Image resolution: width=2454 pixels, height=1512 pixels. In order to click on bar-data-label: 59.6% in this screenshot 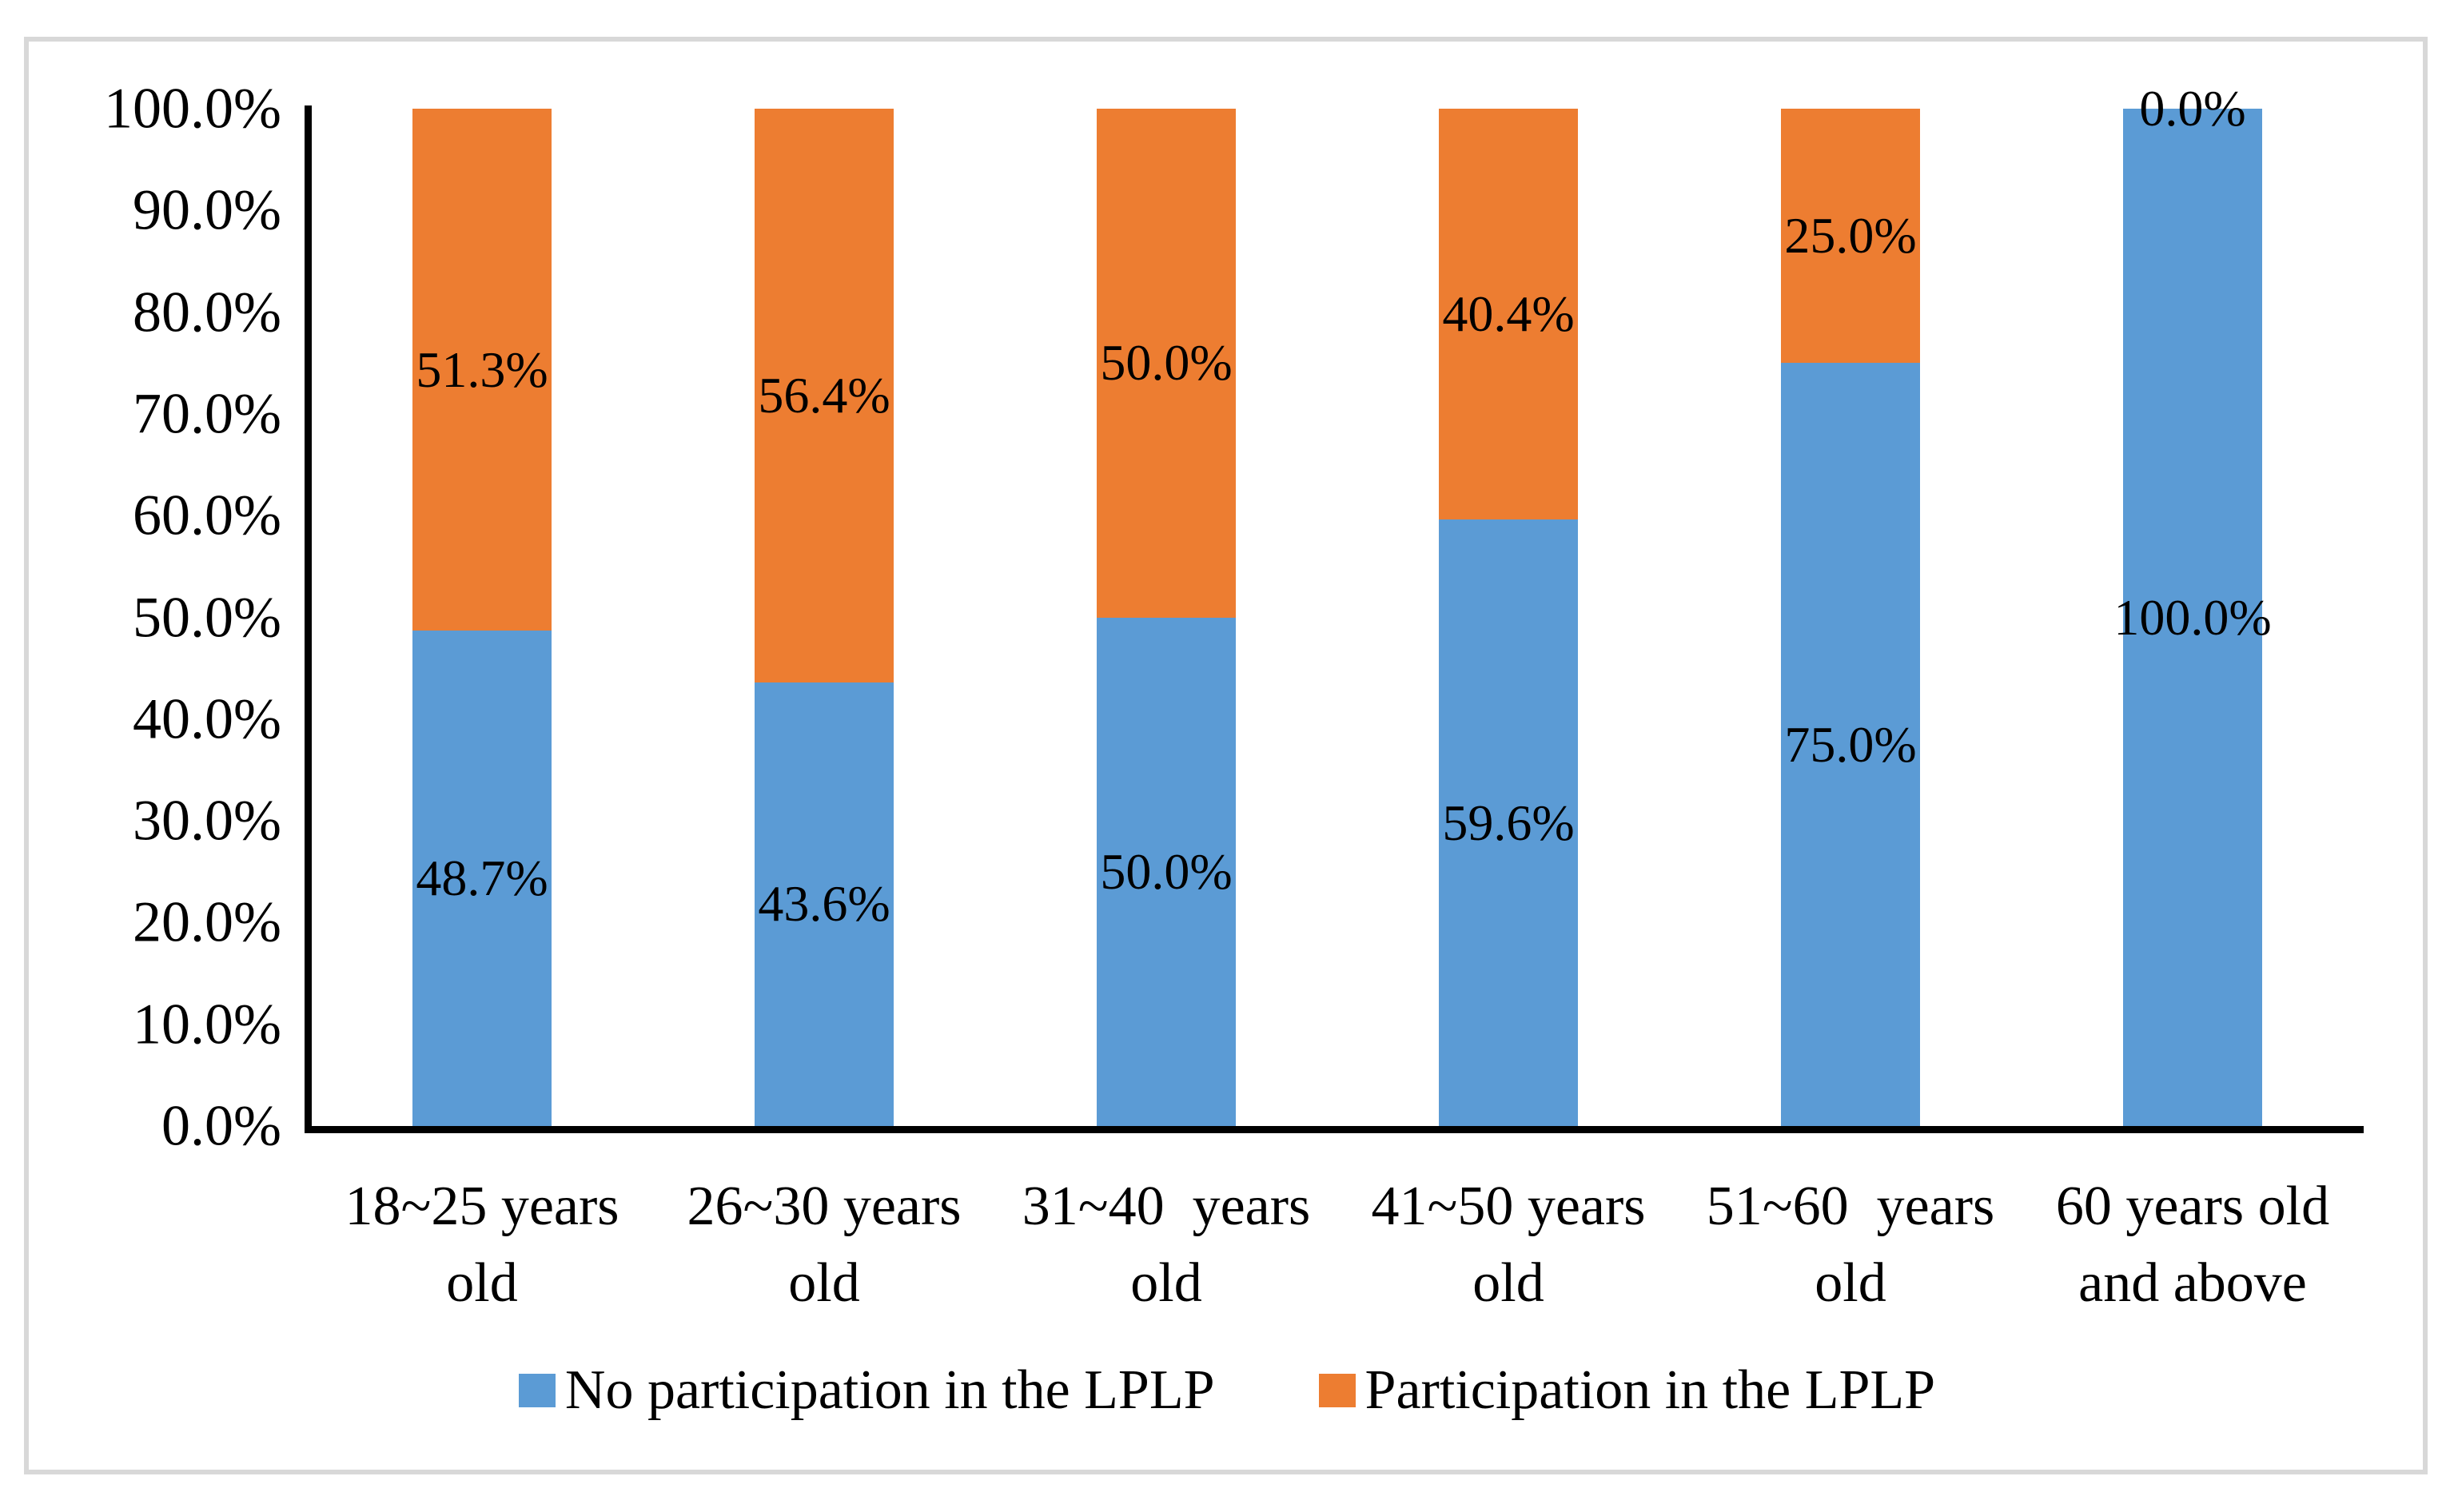, I will do `click(1508, 822)`.